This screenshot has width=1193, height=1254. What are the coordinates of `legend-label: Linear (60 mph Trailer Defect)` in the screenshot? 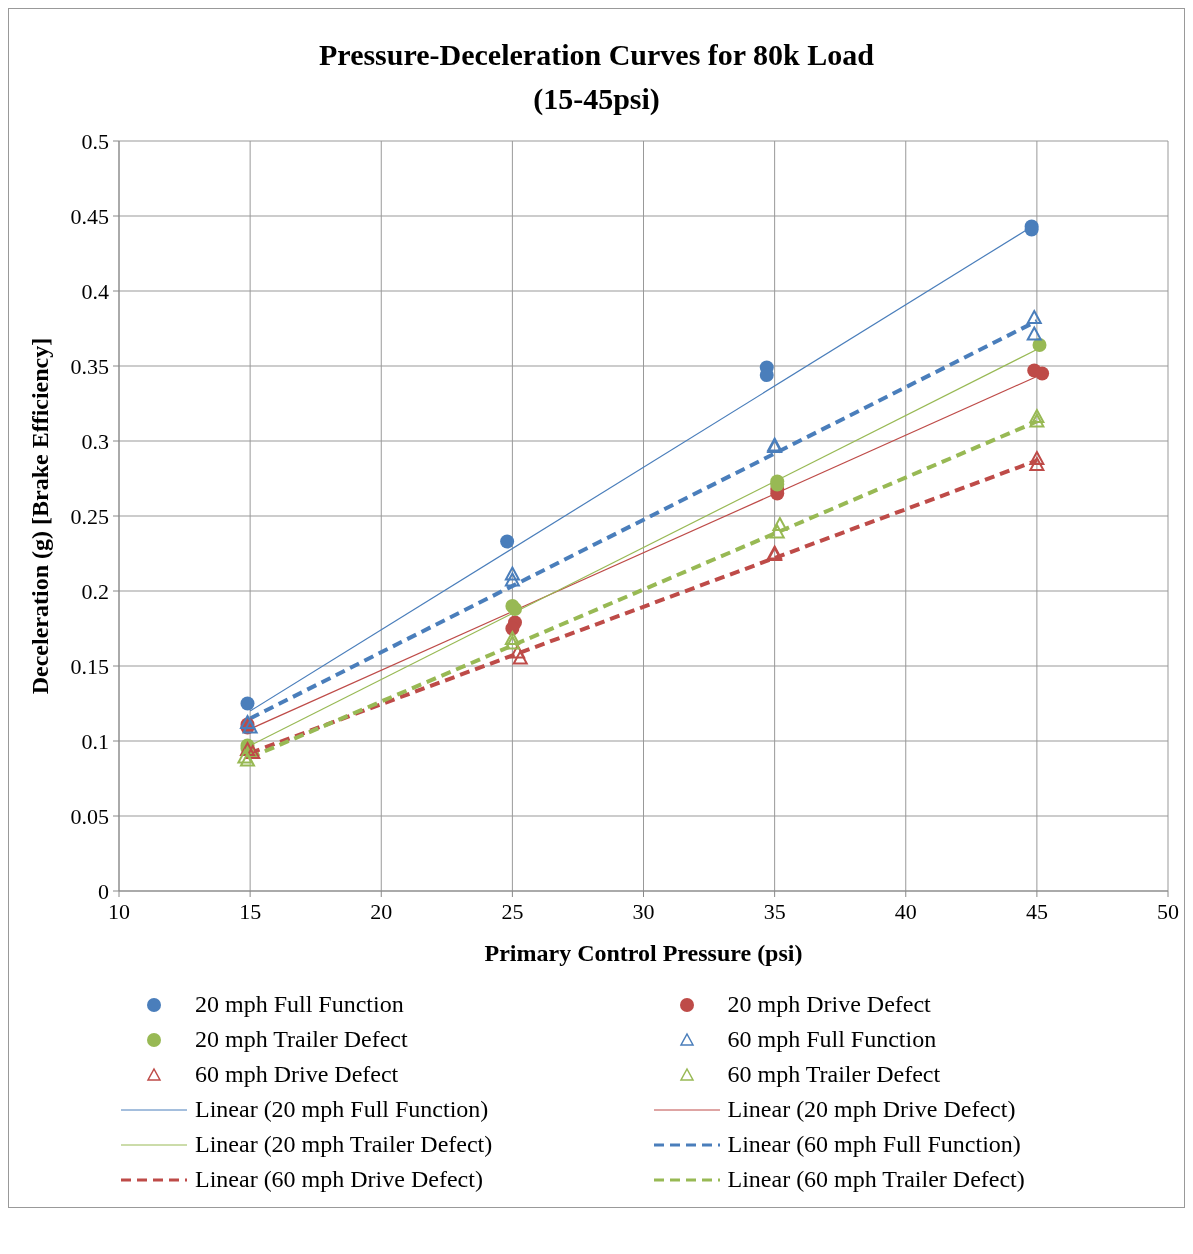 It's located at (876, 1179).